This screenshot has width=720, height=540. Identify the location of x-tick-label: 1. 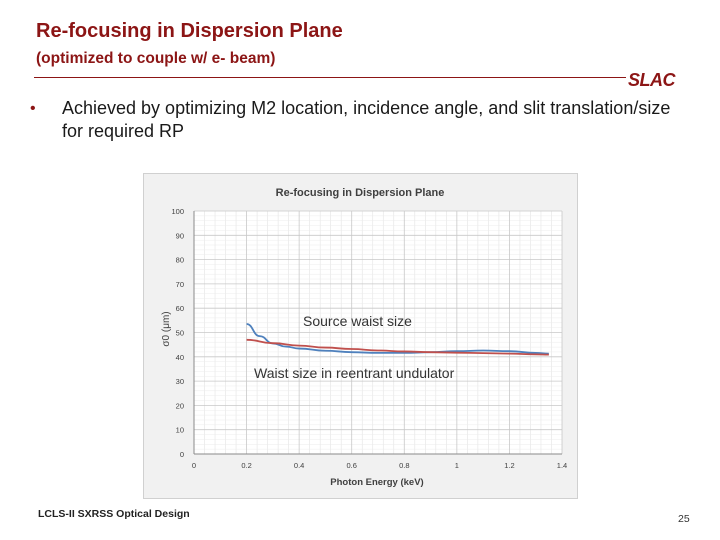
(457, 465).